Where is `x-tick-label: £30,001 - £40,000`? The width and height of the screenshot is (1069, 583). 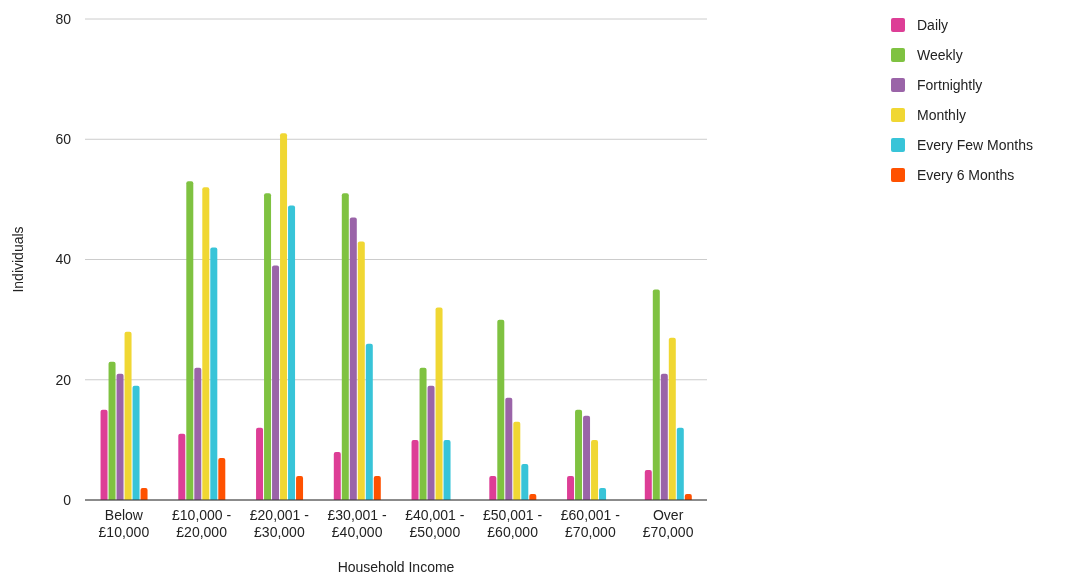 x-tick-label: £30,001 - £40,000 is located at coordinates (357, 523).